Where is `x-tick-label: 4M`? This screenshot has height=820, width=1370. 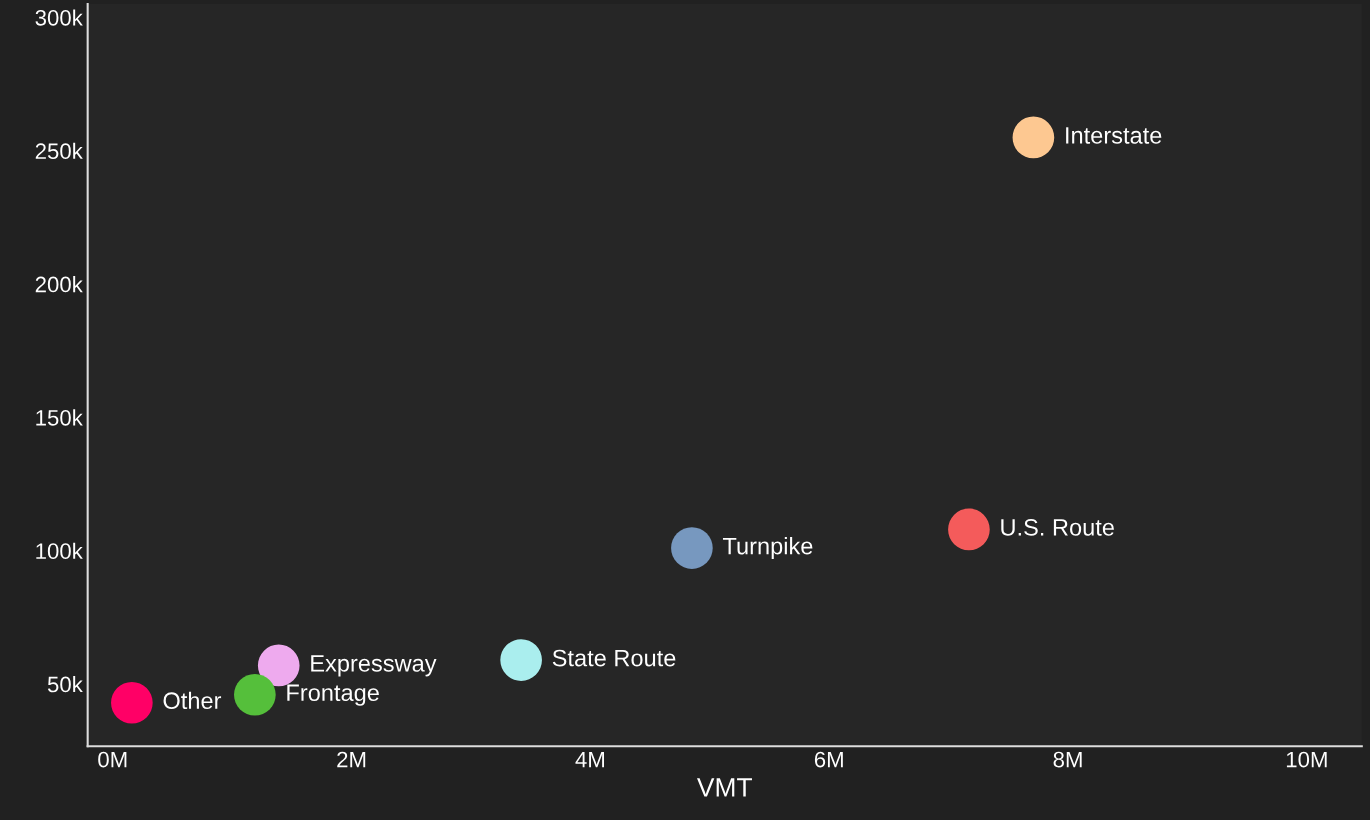
x-tick-label: 4M is located at coordinates (590, 759).